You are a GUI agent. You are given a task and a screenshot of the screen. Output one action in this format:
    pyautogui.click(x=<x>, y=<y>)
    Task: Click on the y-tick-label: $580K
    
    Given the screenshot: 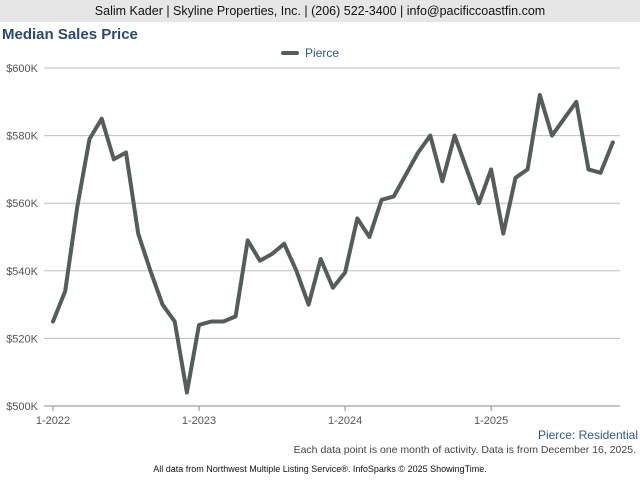 What is the action you would take?
    pyautogui.click(x=22, y=137)
    